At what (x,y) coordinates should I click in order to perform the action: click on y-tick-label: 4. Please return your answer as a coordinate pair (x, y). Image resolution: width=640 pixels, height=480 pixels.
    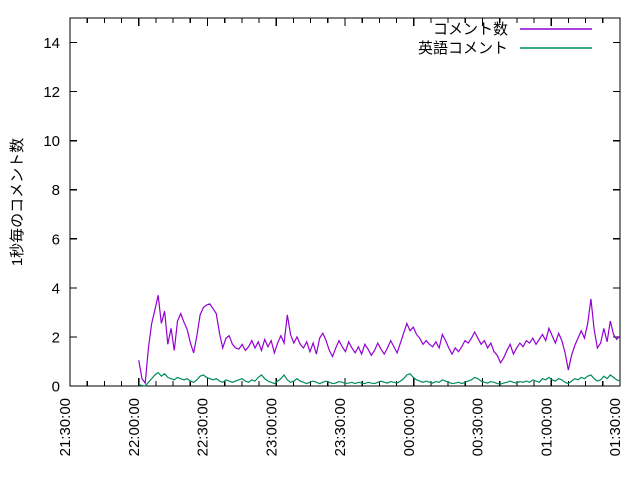
    Looking at the image, I should click on (56, 288).